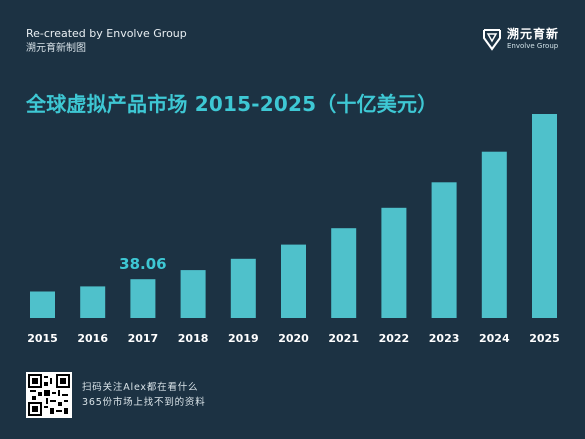  What do you see at coordinates (293, 338) in the screenshot?
I see `x-tick-label: 2020` at bounding box center [293, 338].